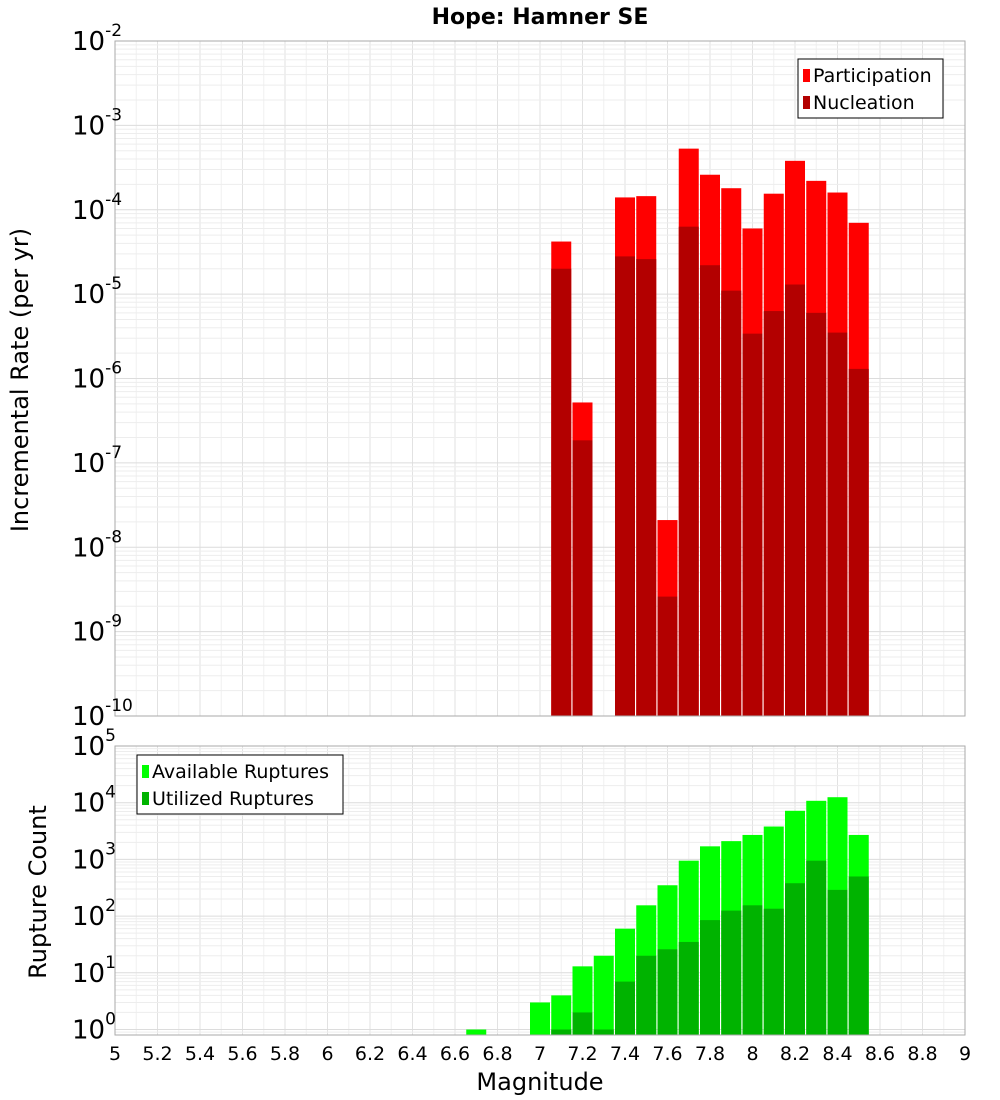 The image size is (1000, 1100). What do you see at coordinates (922, 1054) in the screenshot?
I see `x-tick-label: 8.8` at bounding box center [922, 1054].